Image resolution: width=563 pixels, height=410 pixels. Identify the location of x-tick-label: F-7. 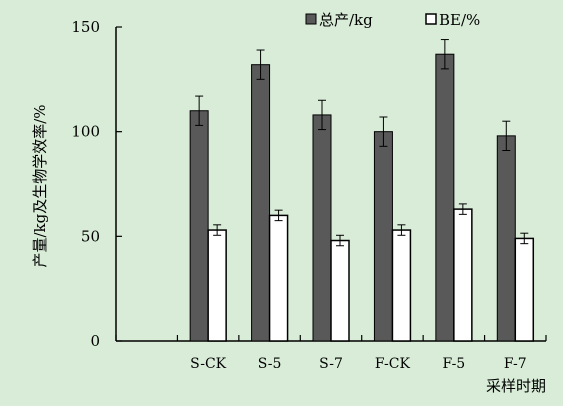
(515, 364).